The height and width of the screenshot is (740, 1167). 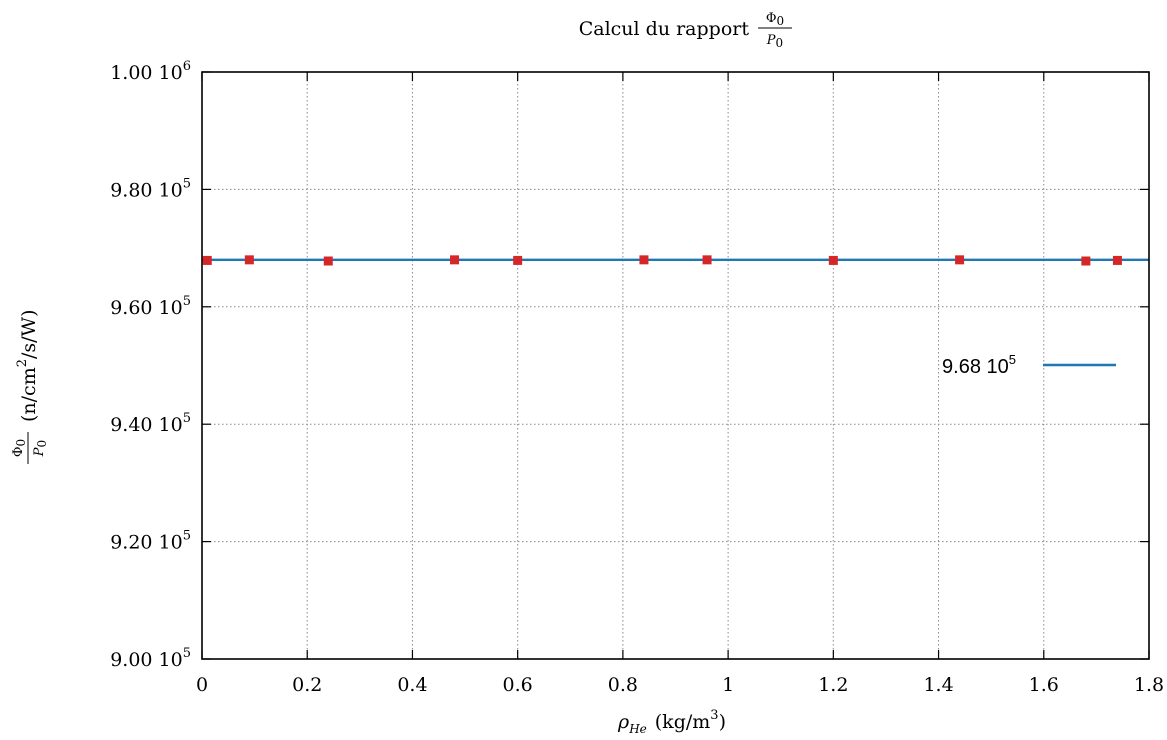 I want to click on y-label-frac-denominator: P0, so click(x=40, y=448).